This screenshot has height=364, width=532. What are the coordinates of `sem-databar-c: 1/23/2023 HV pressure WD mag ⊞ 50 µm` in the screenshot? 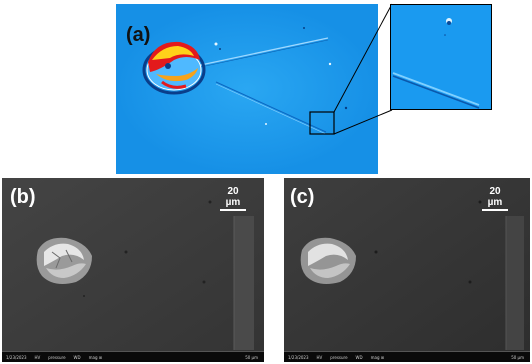 It's located at (407, 356).